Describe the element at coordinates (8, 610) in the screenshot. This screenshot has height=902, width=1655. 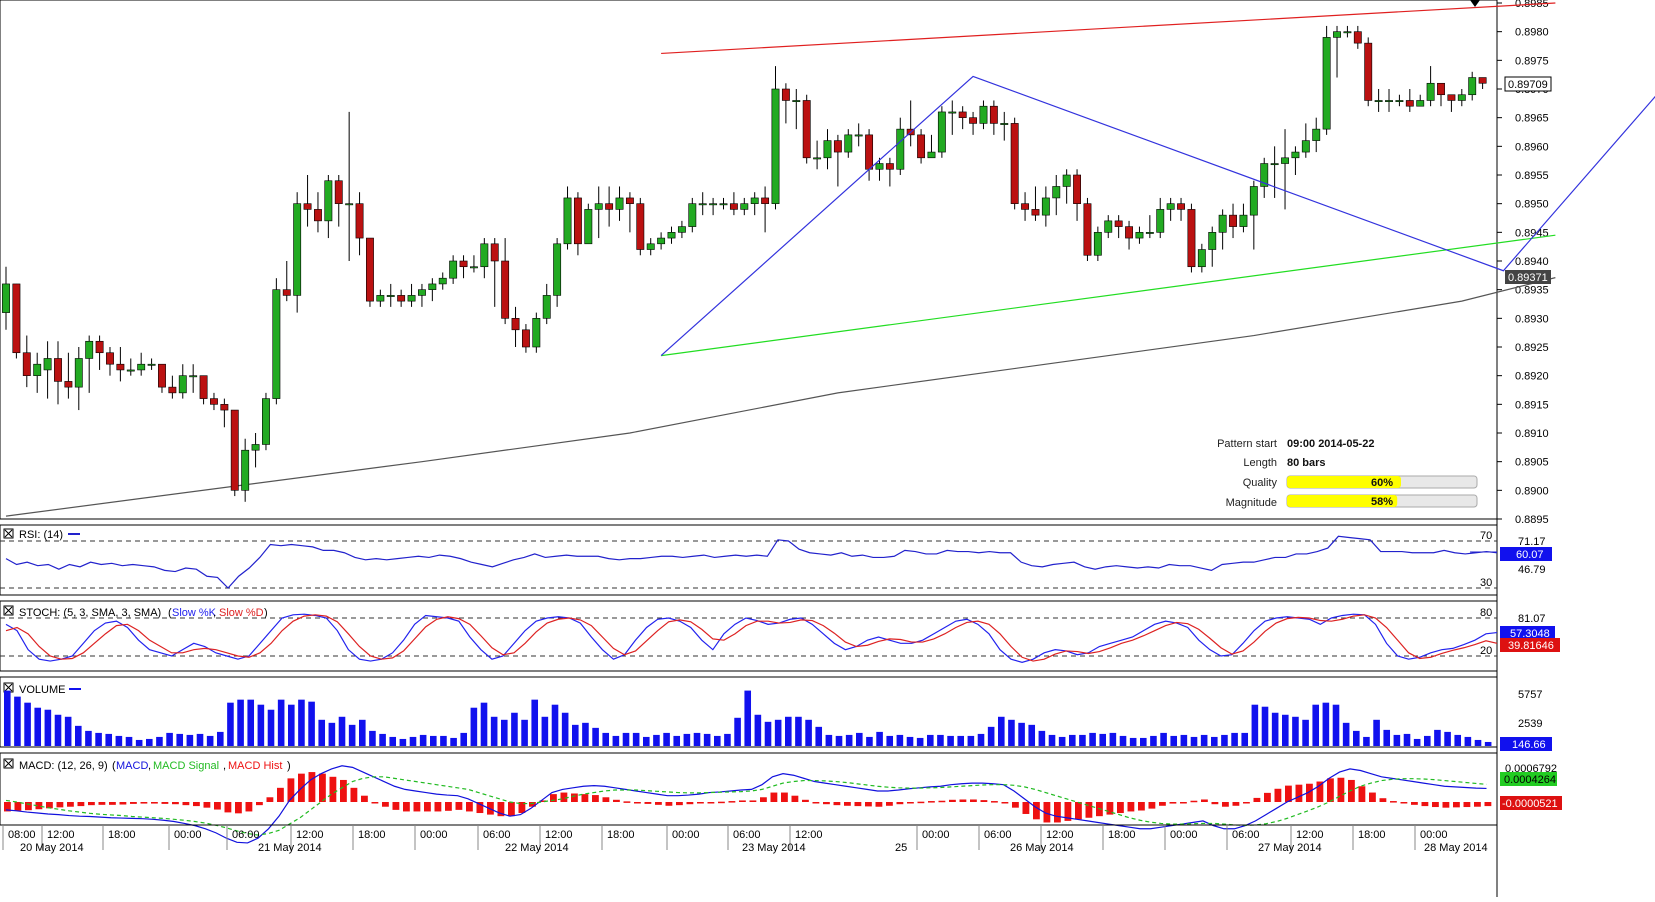
I see `stoch-close-icon` at that location.